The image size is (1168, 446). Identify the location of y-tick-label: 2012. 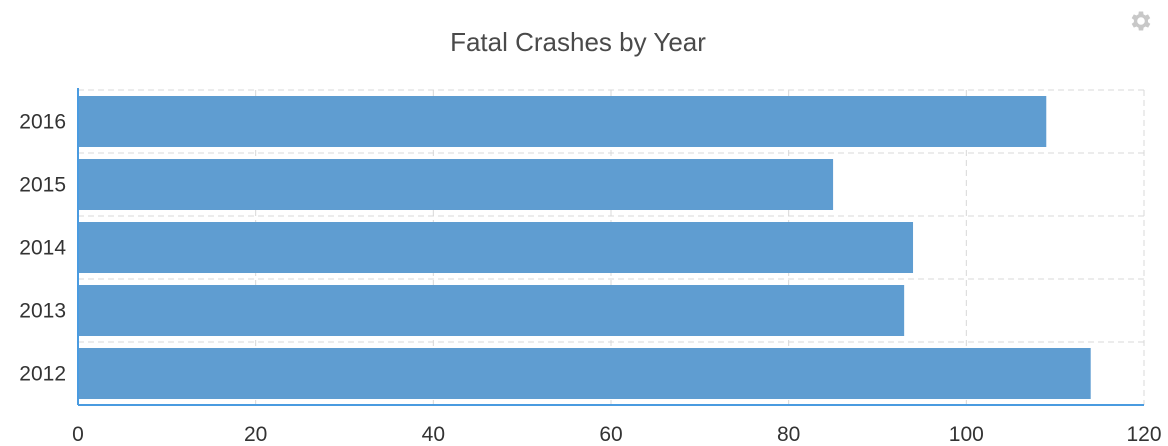
(42, 374).